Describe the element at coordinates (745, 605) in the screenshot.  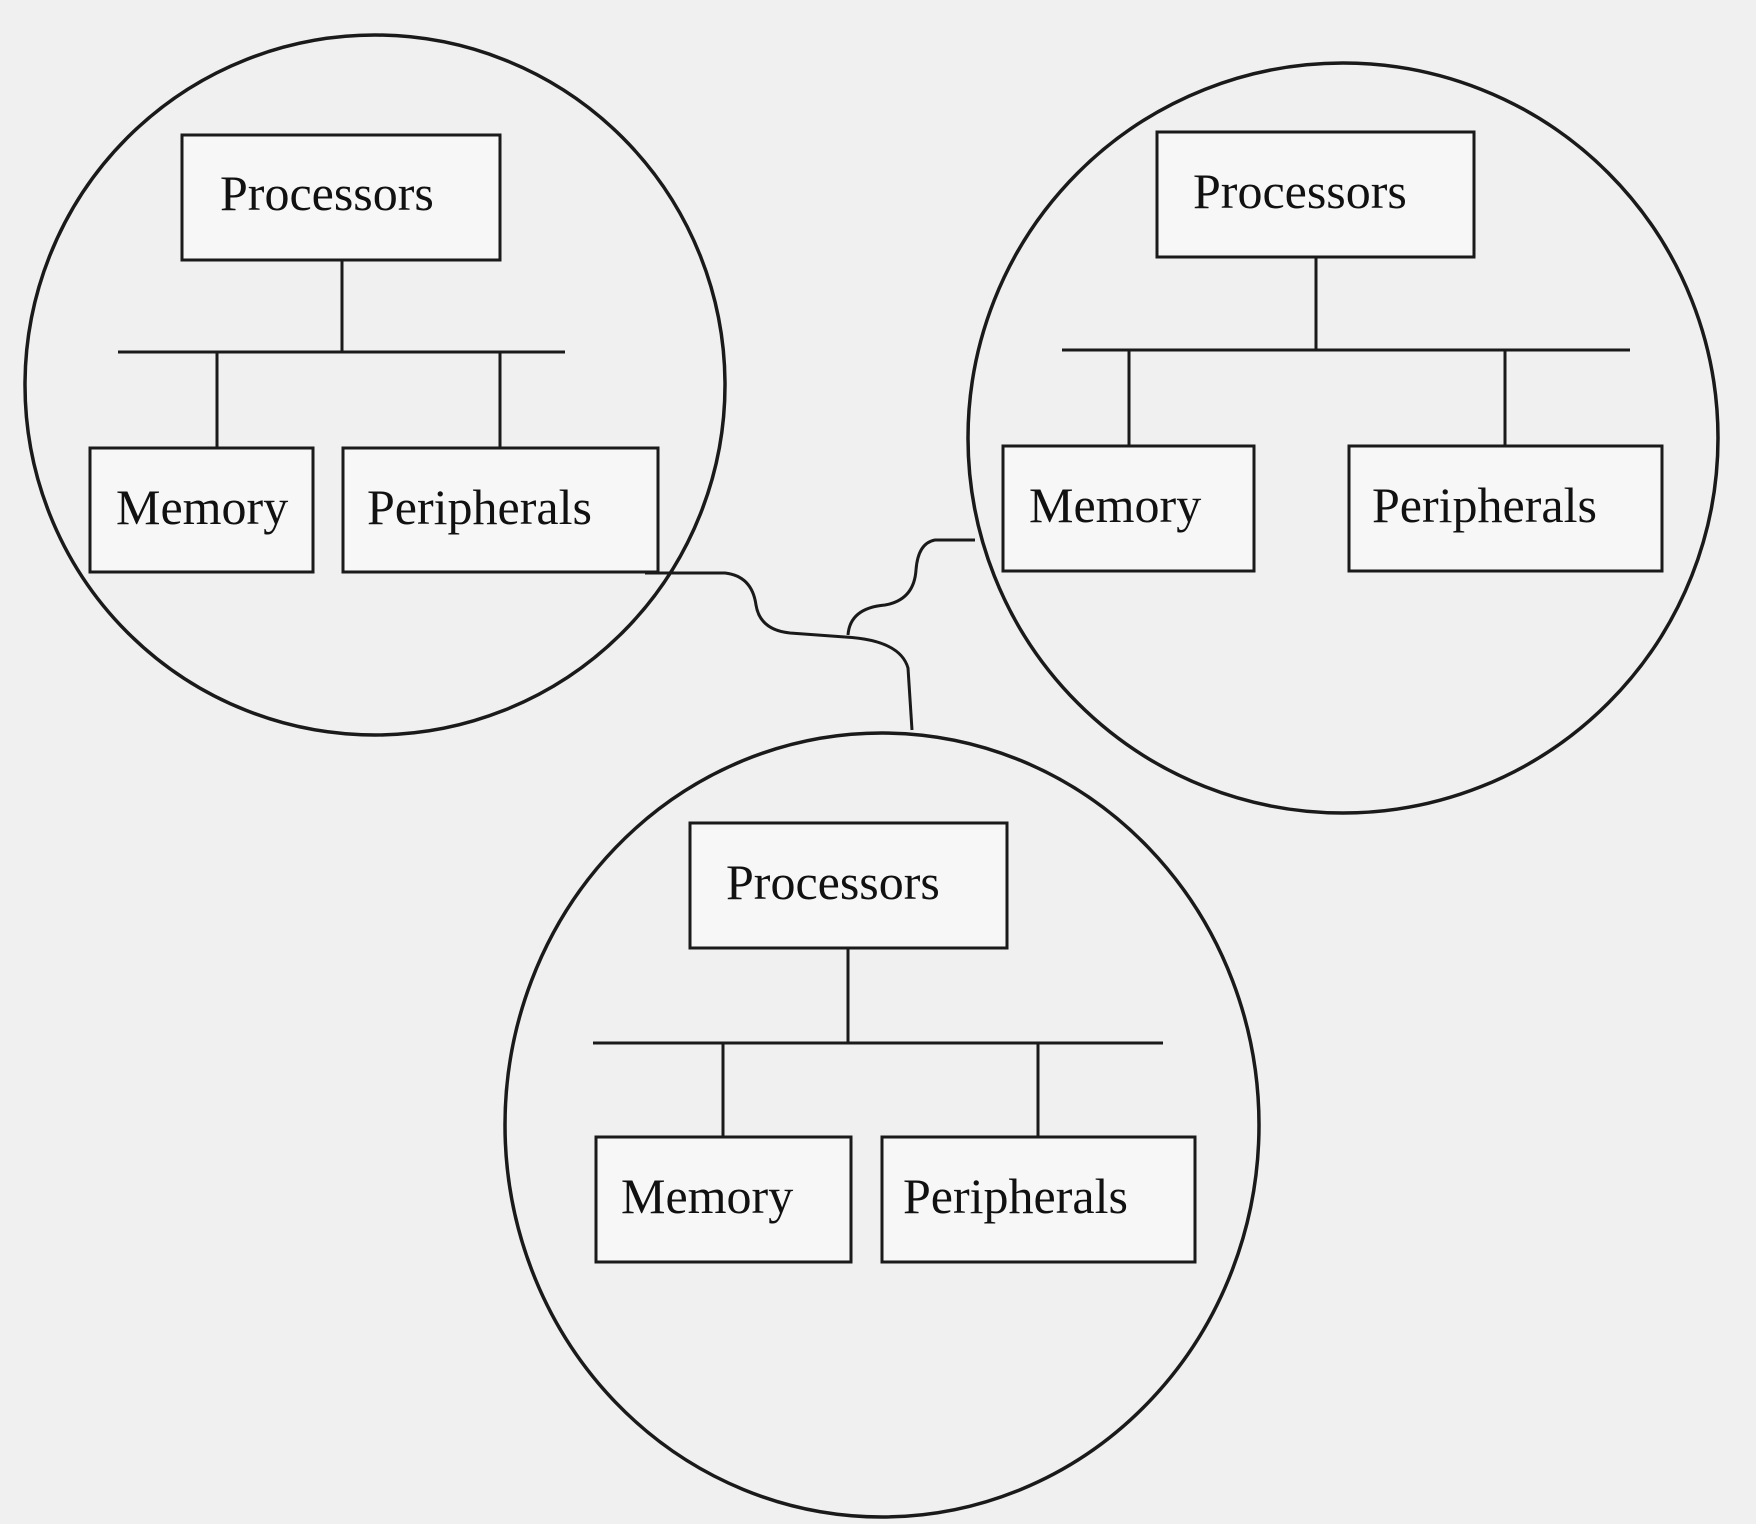
I see `network-link-top-left` at that location.